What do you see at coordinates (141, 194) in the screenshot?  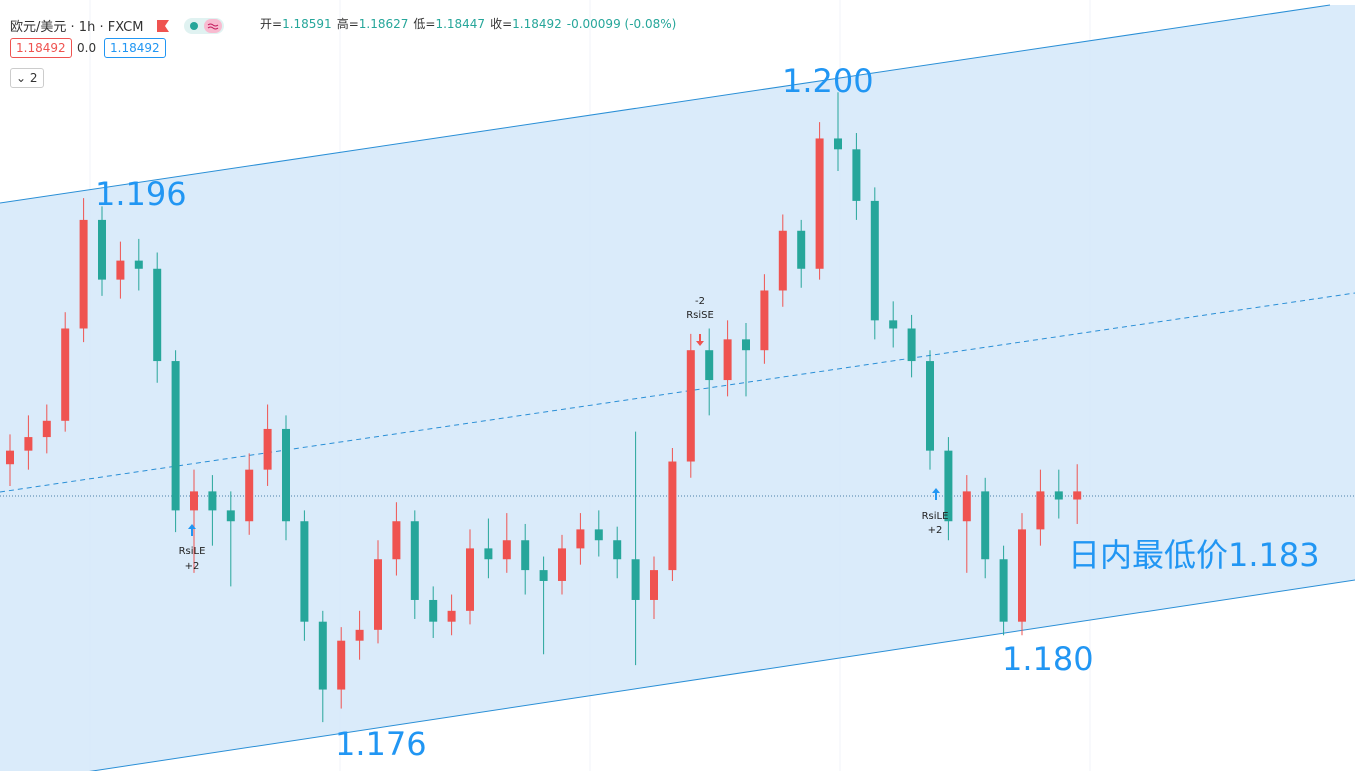 I see `annotation: 1.196` at bounding box center [141, 194].